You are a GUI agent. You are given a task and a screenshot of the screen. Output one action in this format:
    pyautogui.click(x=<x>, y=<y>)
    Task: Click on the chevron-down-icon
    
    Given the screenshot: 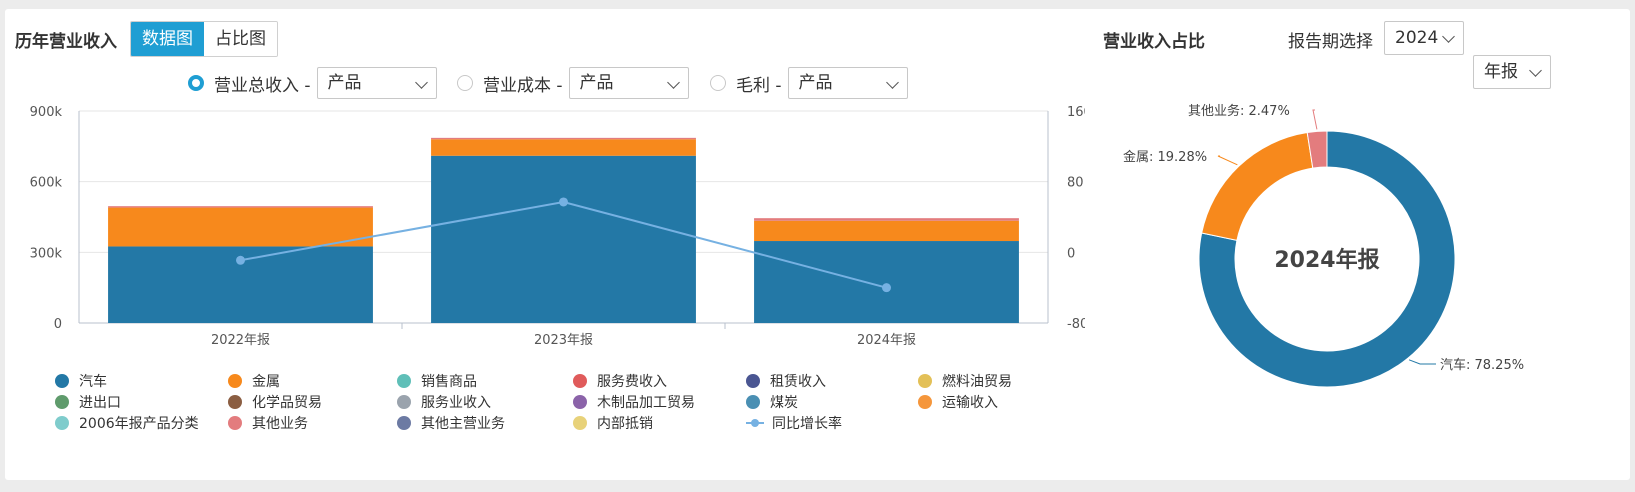 What is the action you would take?
    pyautogui.click(x=1448, y=36)
    